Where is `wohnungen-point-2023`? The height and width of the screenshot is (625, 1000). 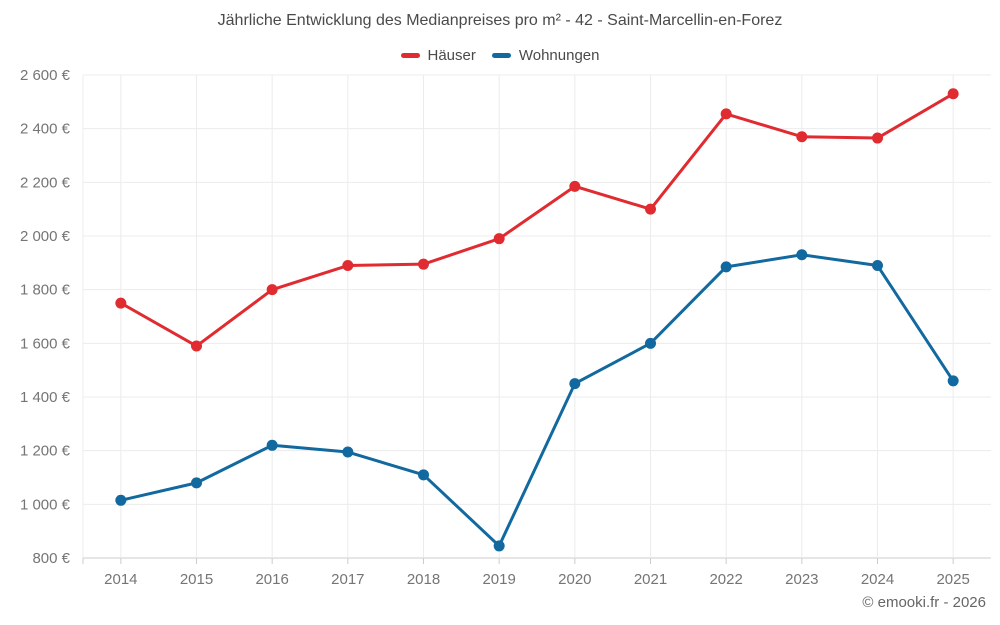
wohnungen-point-2023 is located at coordinates (802, 255).